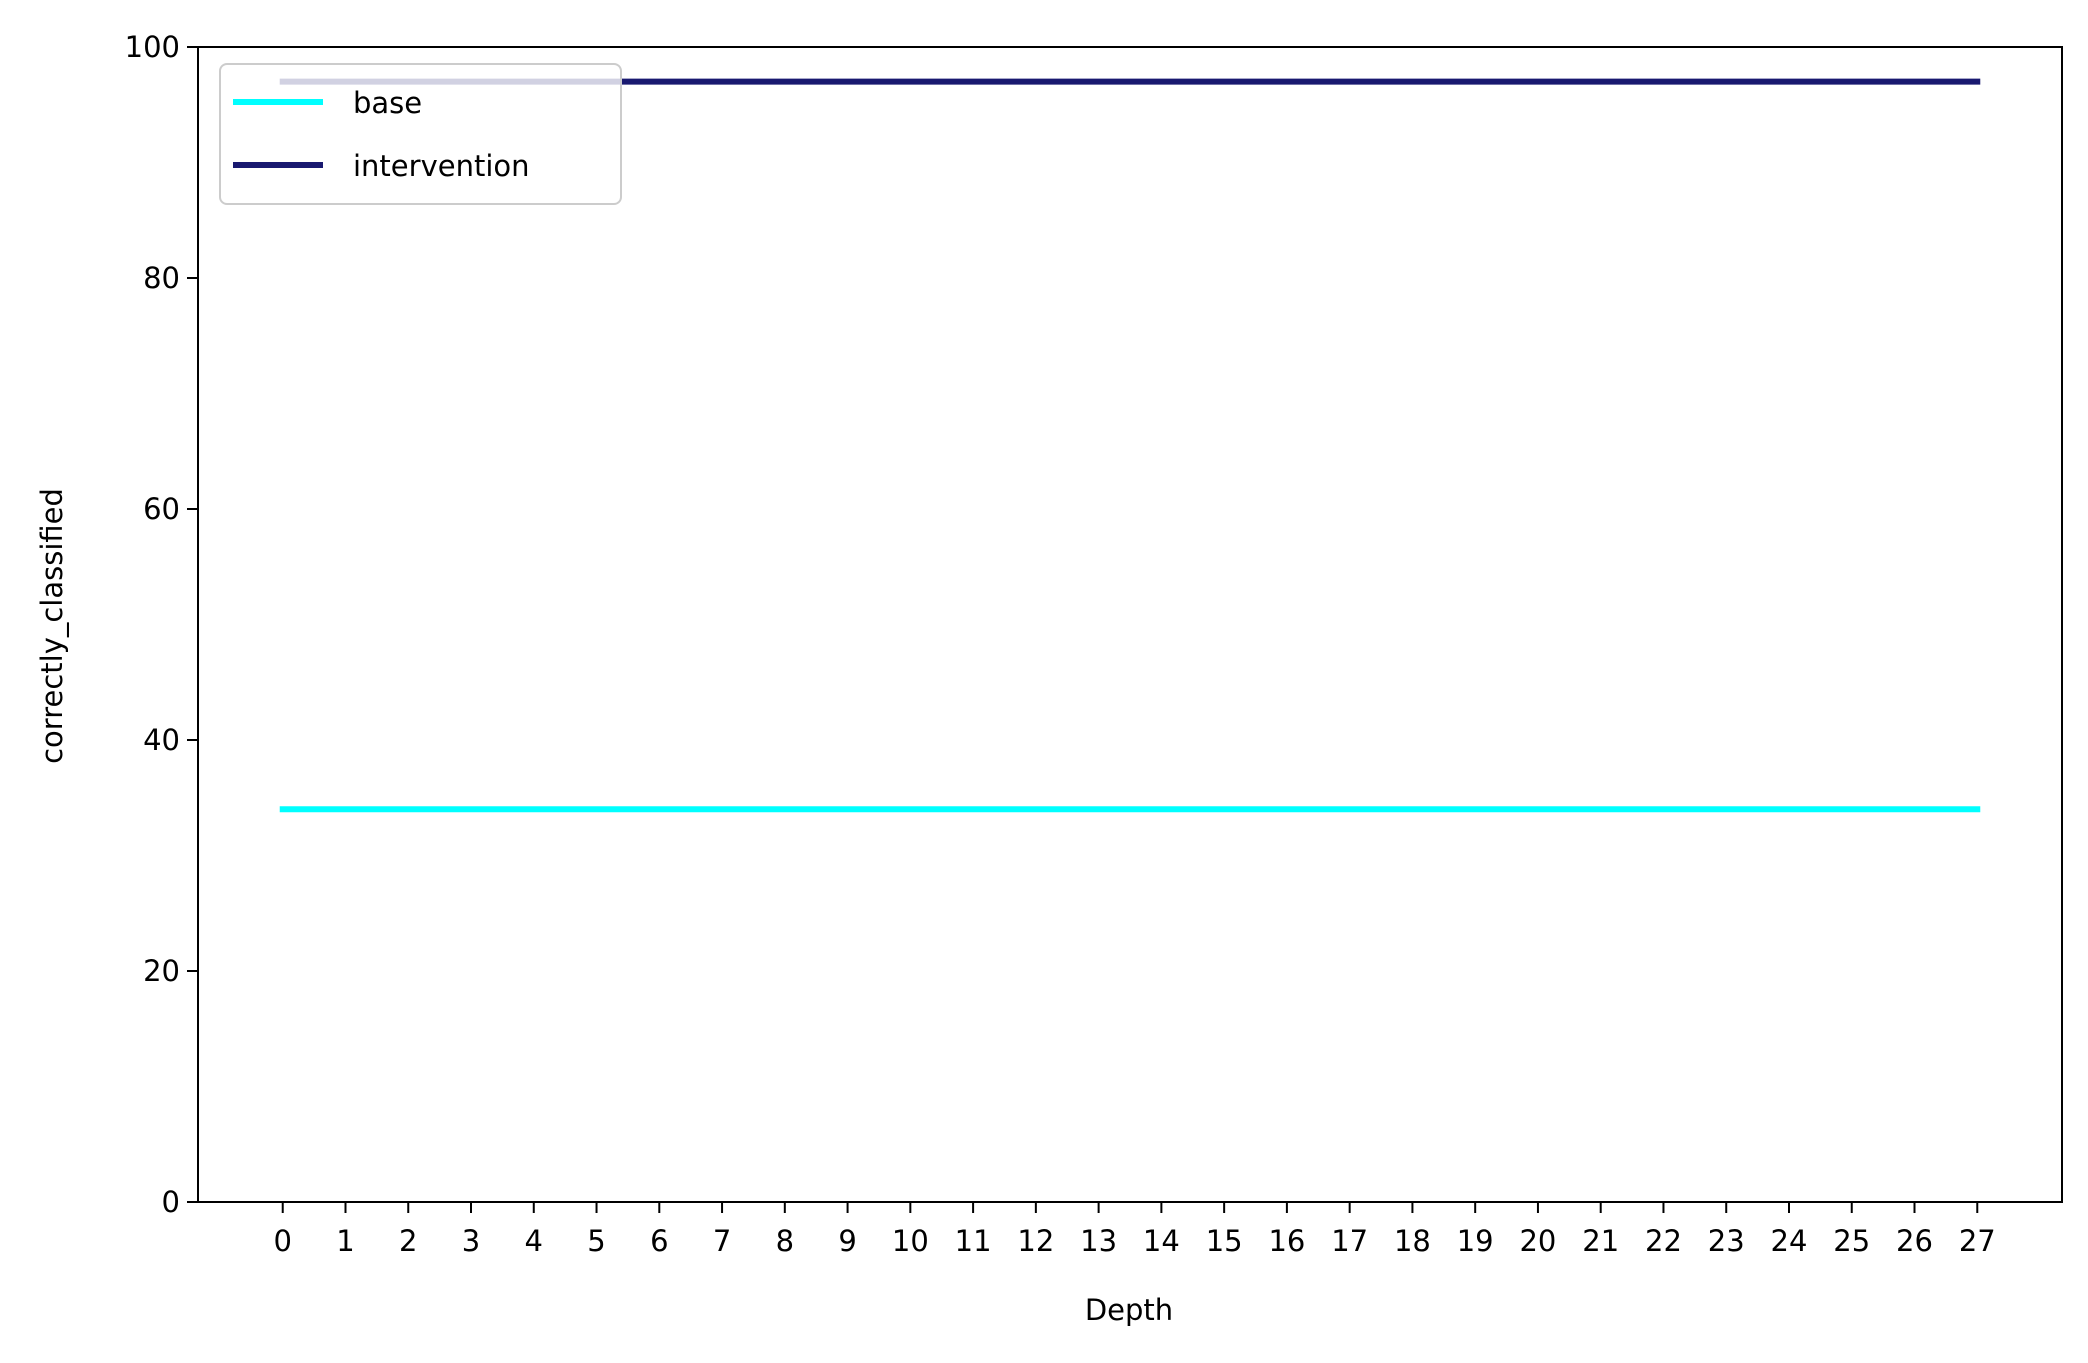  I want to click on x-tick-label: 10, so click(910, 1241).